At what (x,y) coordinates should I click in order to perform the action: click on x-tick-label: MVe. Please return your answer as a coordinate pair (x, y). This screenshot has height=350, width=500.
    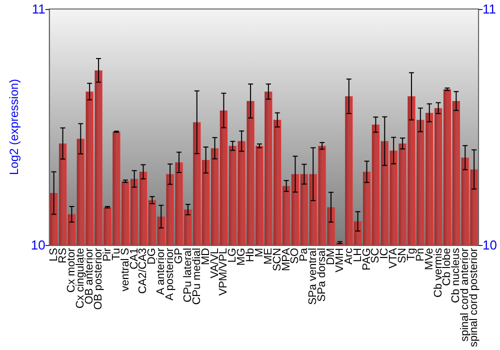
    Looking at the image, I should click on (429, 259).